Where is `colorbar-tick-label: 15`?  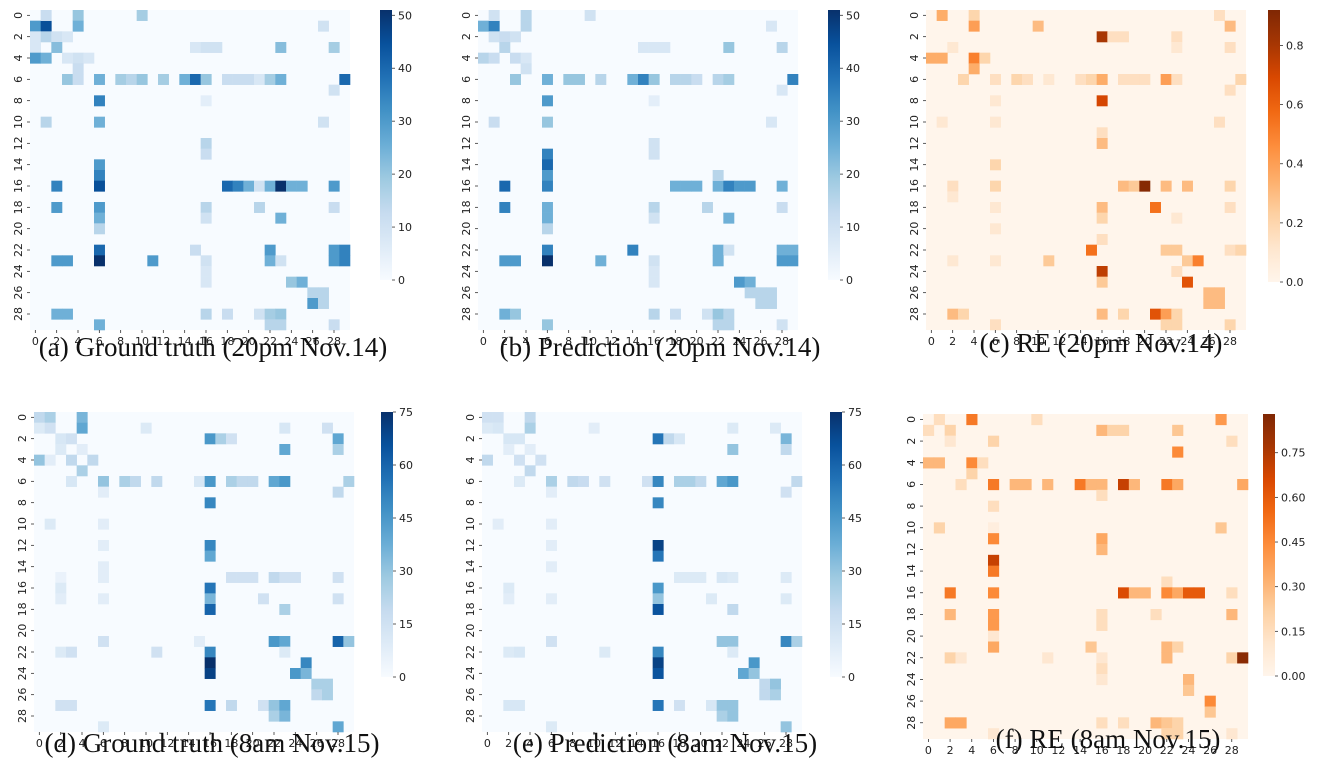
colorbar-tick-label: 15 is located at coordinates (855, 624).